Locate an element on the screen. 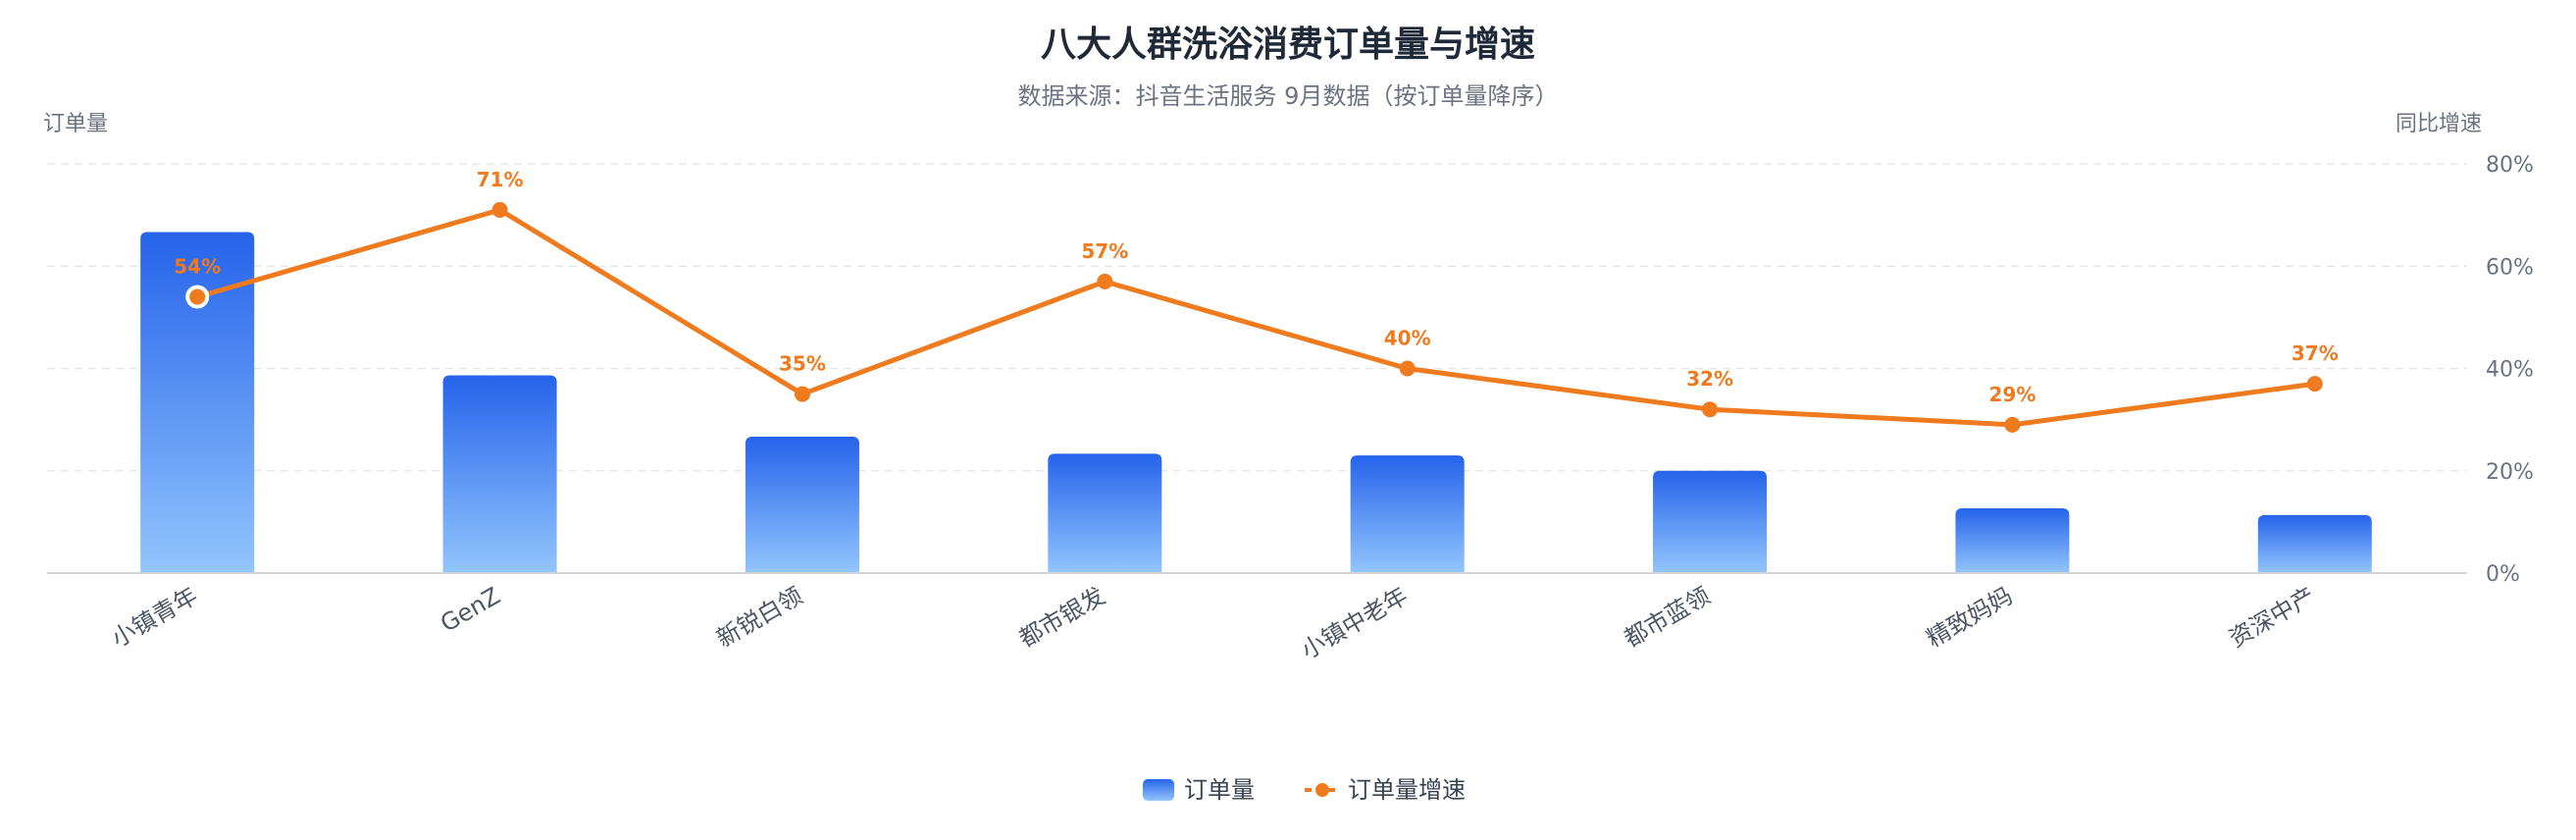  y-right-tick-label: 0% is located at coordinates (2503, 574).